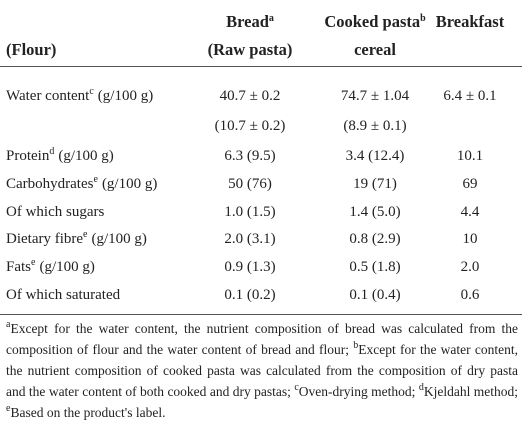 The width and height of the screenshot is (522, 430). I want to click on header-rule, so click(261, 66).